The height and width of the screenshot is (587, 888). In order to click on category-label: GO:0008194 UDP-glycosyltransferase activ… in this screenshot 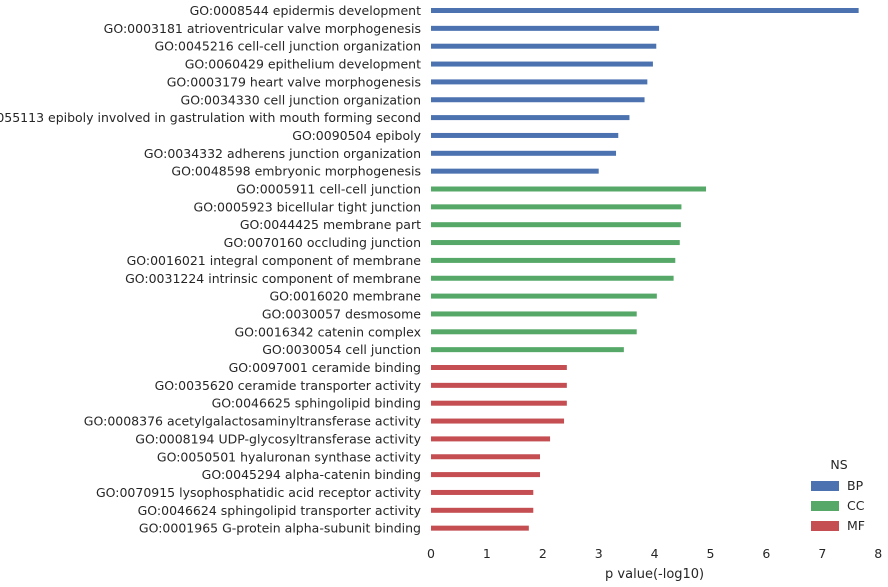, I will do `click(278, 438)`.